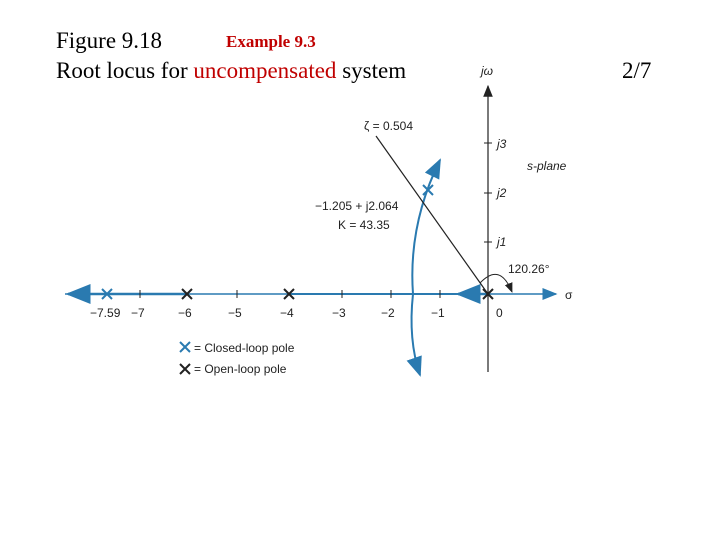  Describe the element at coordinates (339, 313) in the screenshot. I see `real-tick-label: −3` at that location.